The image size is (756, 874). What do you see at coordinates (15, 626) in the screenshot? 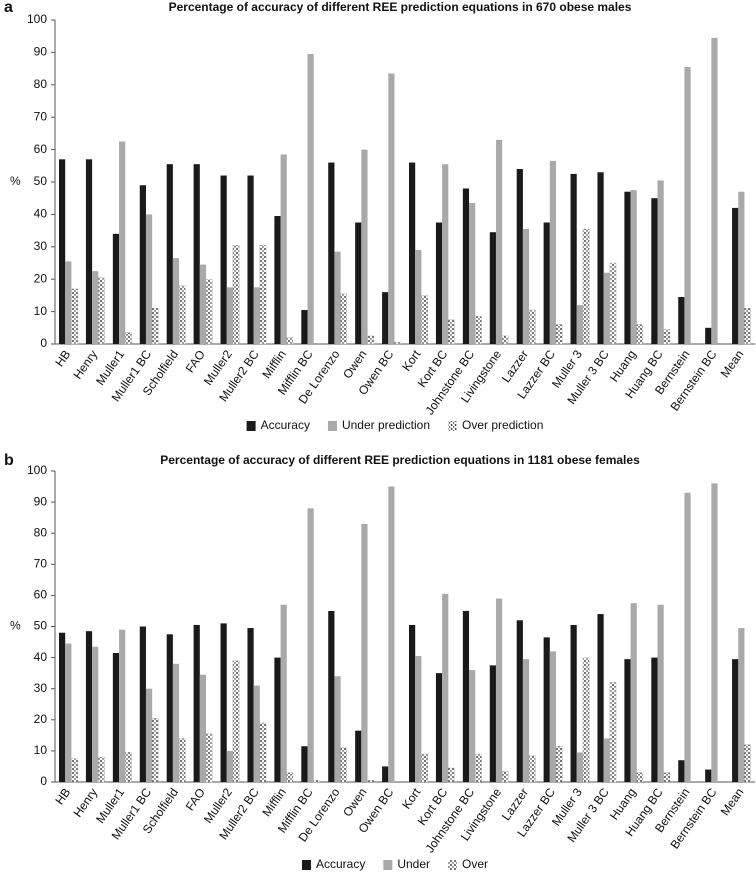
I see `y-axis-label: %` at bounding box center [15, 626].